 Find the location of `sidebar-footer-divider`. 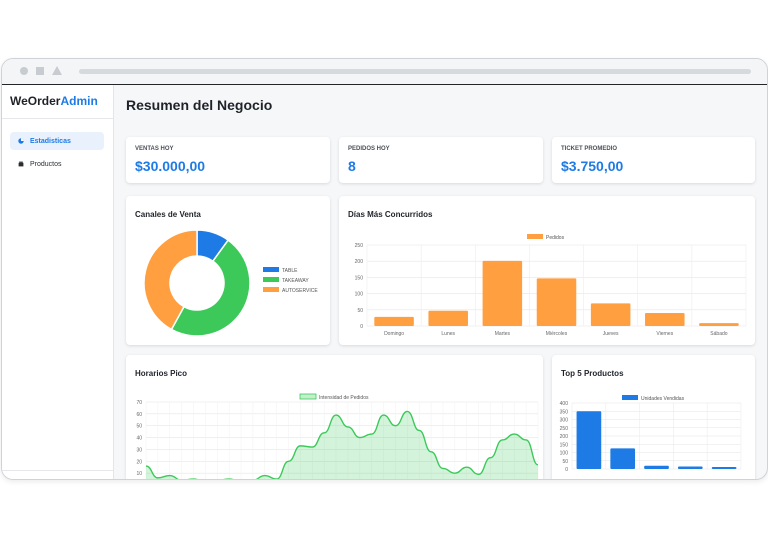

sidebar-footer-divider is located at coordinates (57, 470).